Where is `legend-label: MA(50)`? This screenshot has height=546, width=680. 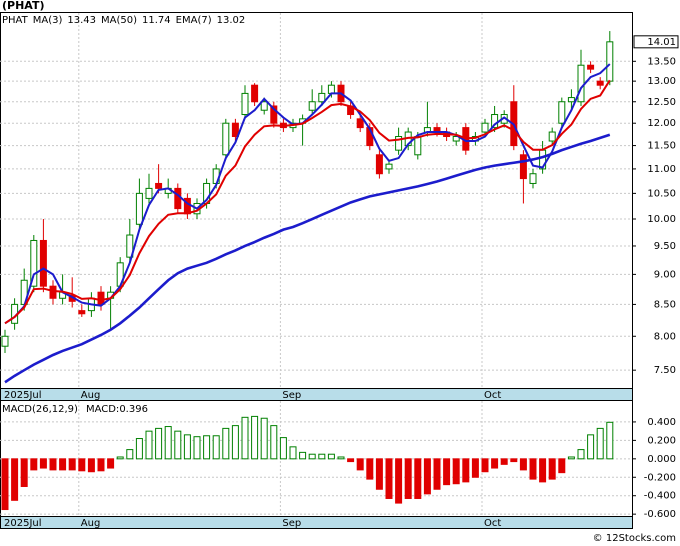 legend-label: MA(50) is located at coordinates (119, 20).